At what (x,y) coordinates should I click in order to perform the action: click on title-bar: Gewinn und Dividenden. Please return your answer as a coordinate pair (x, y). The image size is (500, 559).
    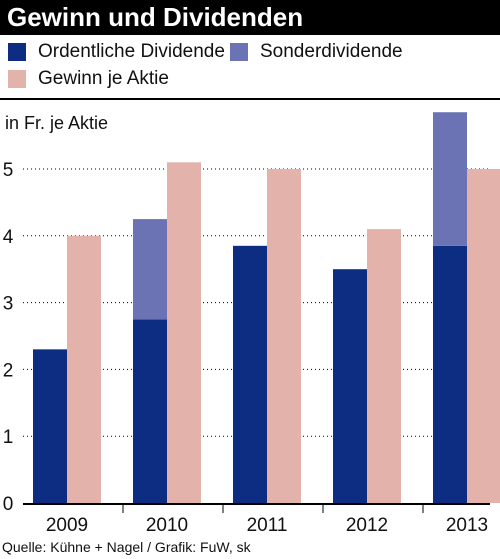
    Looking at the image, I should click on (250, 17).